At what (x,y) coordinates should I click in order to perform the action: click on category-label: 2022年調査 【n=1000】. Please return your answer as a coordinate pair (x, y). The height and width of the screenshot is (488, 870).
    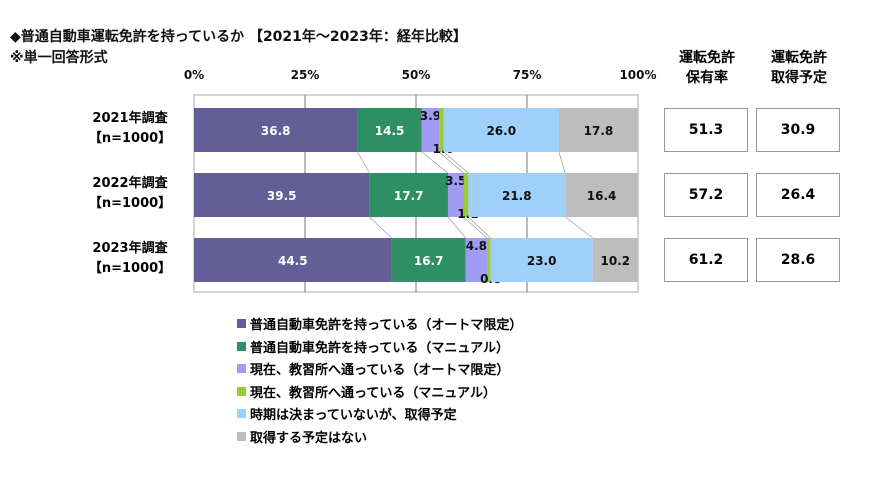
    Looking at the image, I should click on (130, 194).